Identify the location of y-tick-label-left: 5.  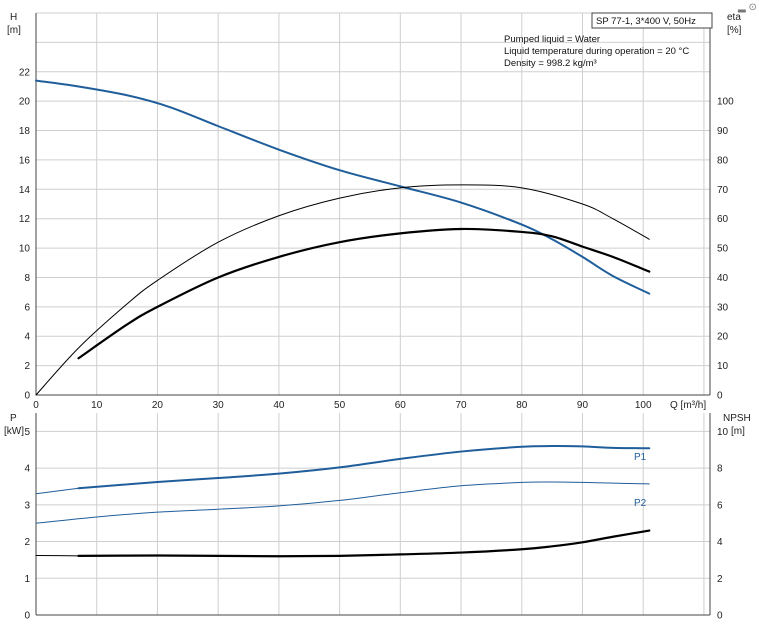
(27, 432).